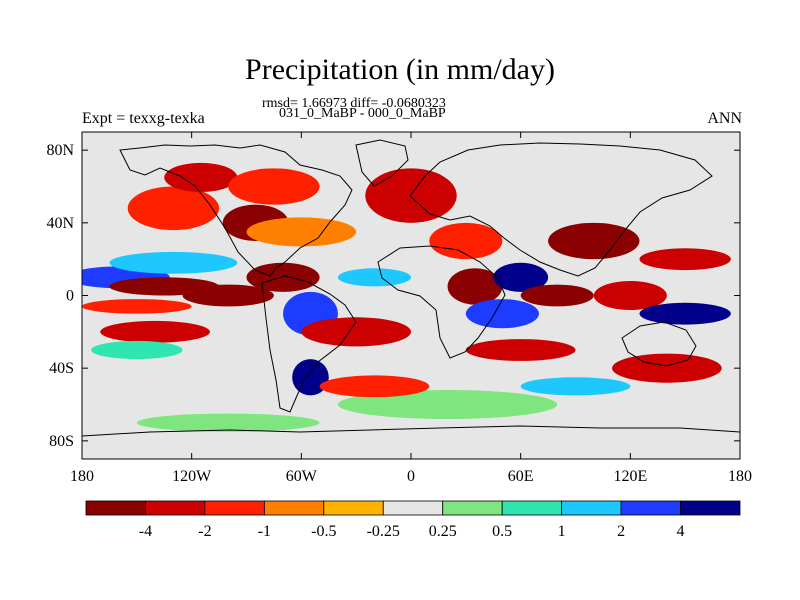  I want to click on y-tick-label-3: 40S, so click(61, 368).